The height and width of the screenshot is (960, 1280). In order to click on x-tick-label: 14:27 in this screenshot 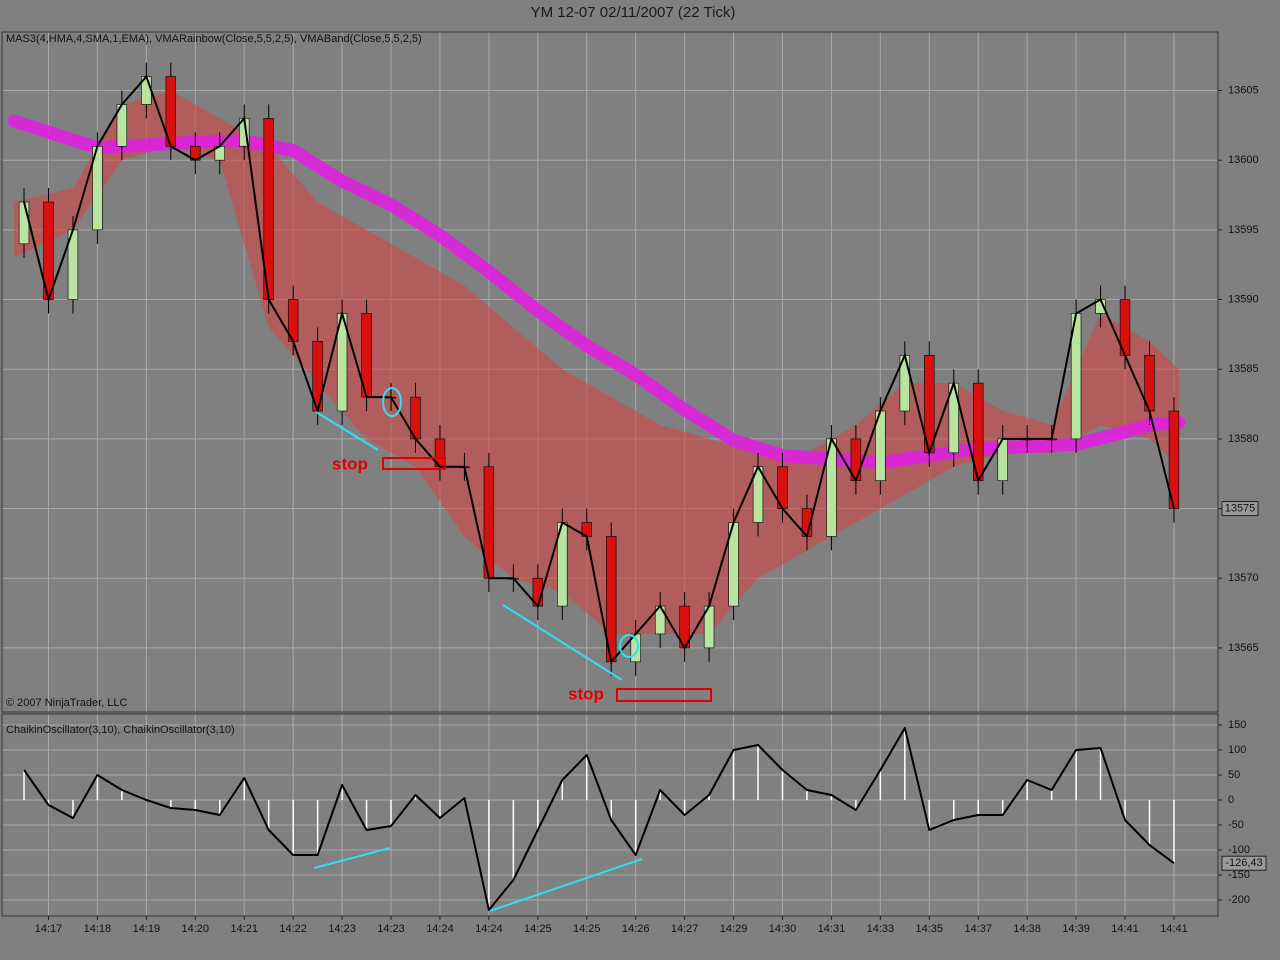, I will do `click(685, 929)`.